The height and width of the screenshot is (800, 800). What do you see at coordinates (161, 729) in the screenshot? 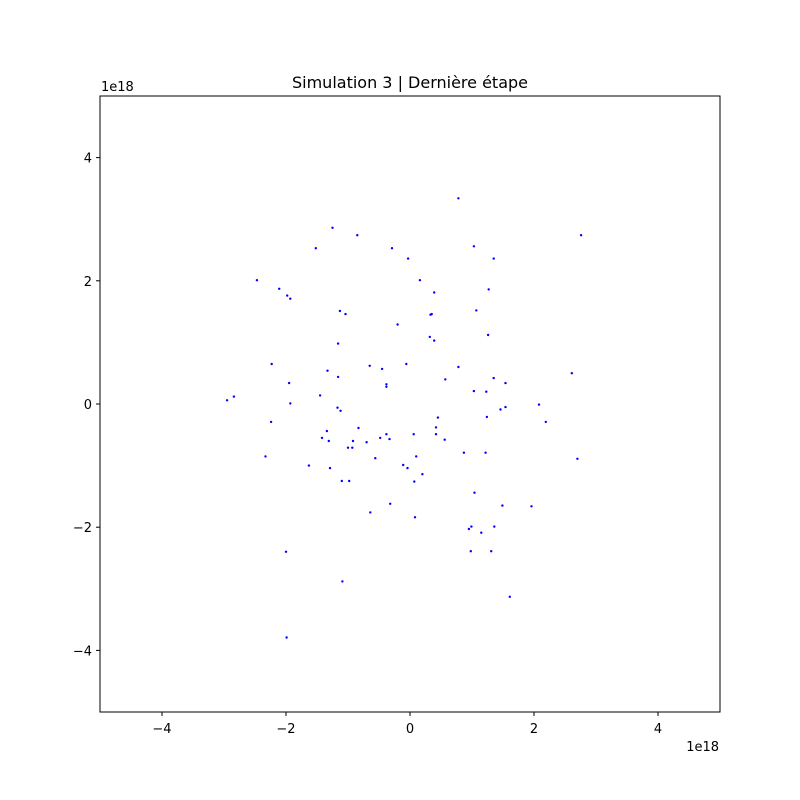
I see `x-tick-label: −4` at bounding box center [161, 729].